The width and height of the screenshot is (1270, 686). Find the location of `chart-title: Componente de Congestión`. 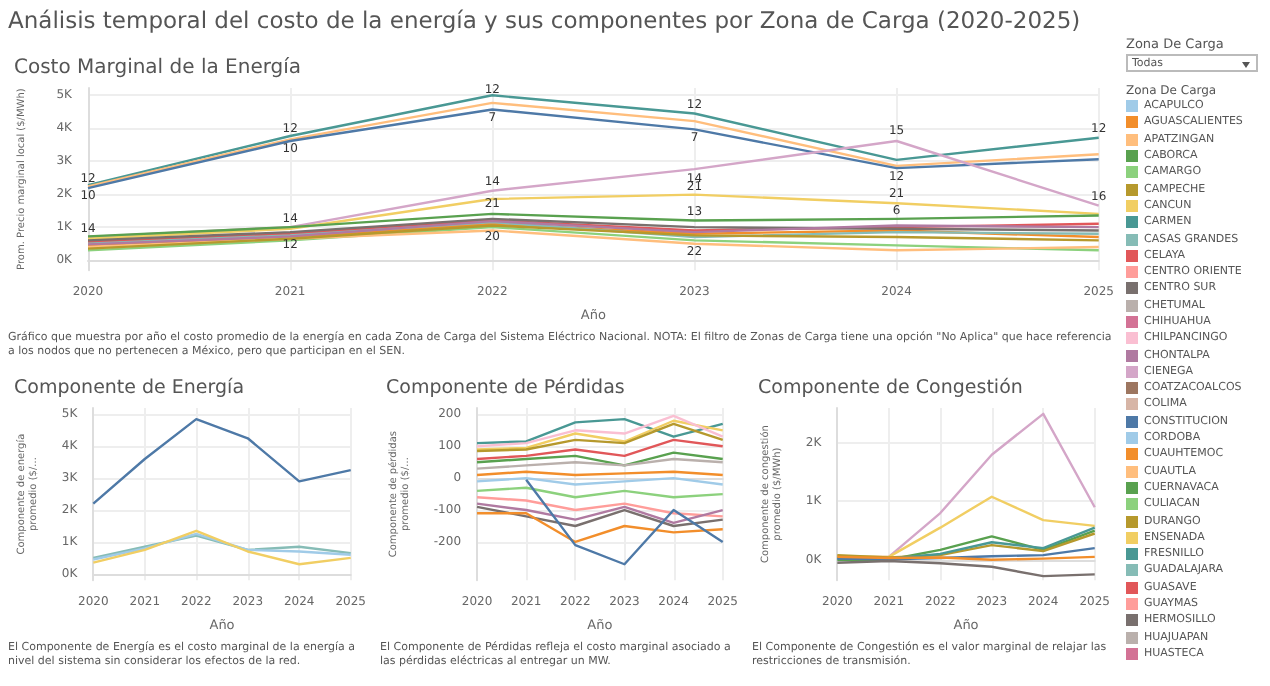

chart-title: Componente de Congestión is located at coordinates (890, 388).